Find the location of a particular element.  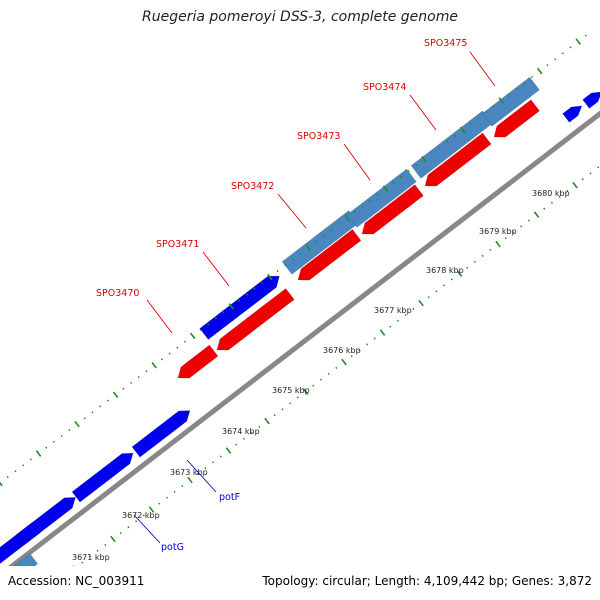

gene-label-spo3475: SPO3475 is located at coordinates (445, 43).